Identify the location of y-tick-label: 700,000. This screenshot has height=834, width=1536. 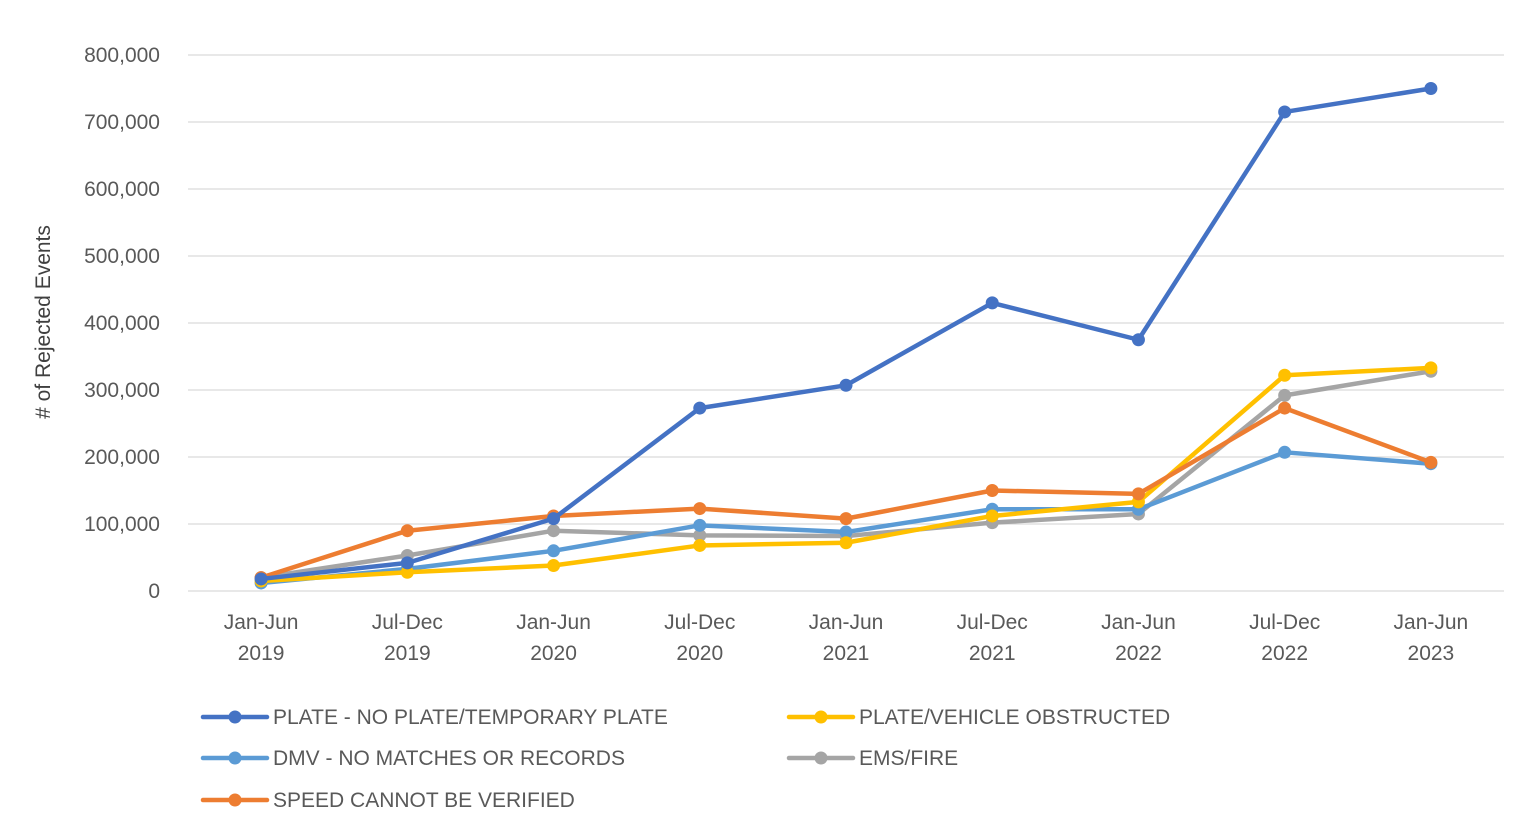
(122, 122).